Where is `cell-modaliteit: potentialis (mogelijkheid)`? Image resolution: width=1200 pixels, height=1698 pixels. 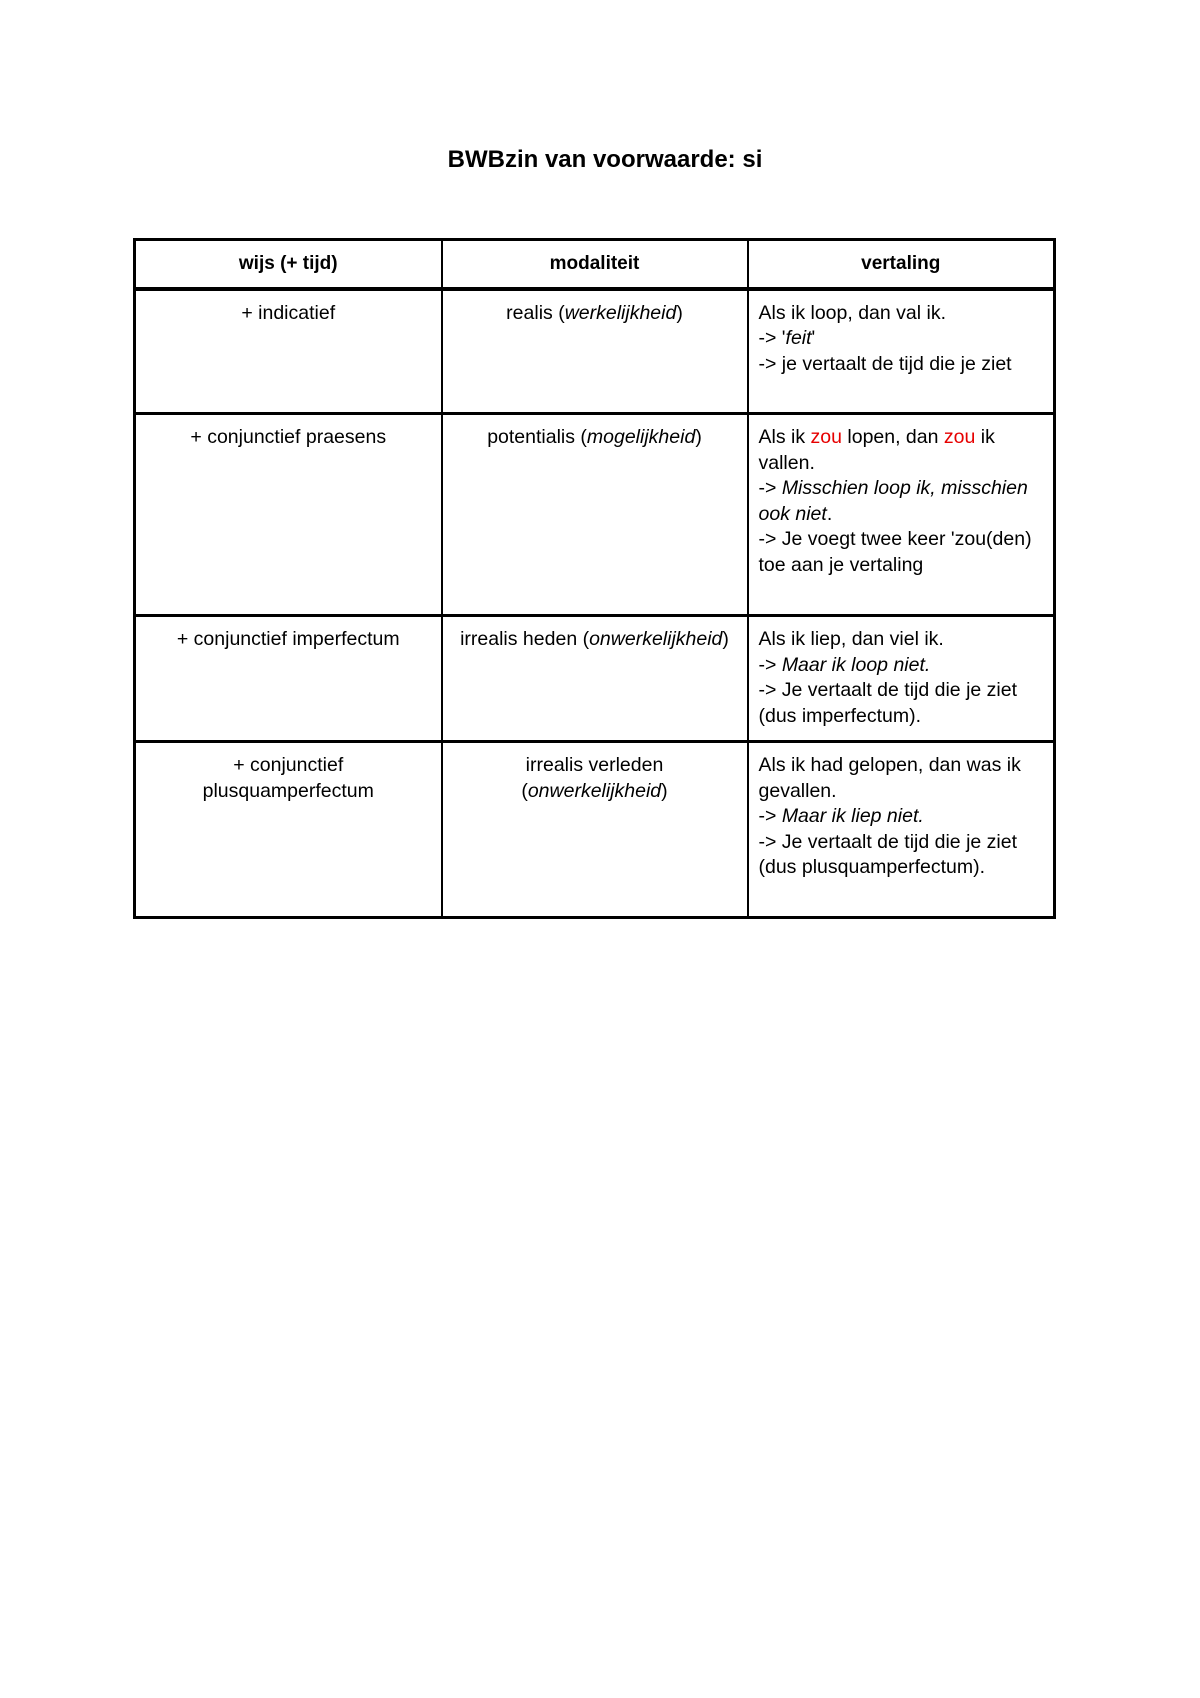 cell-modaliteit: potentialis (mogelijkheid) is located at coordinates (594, 514).